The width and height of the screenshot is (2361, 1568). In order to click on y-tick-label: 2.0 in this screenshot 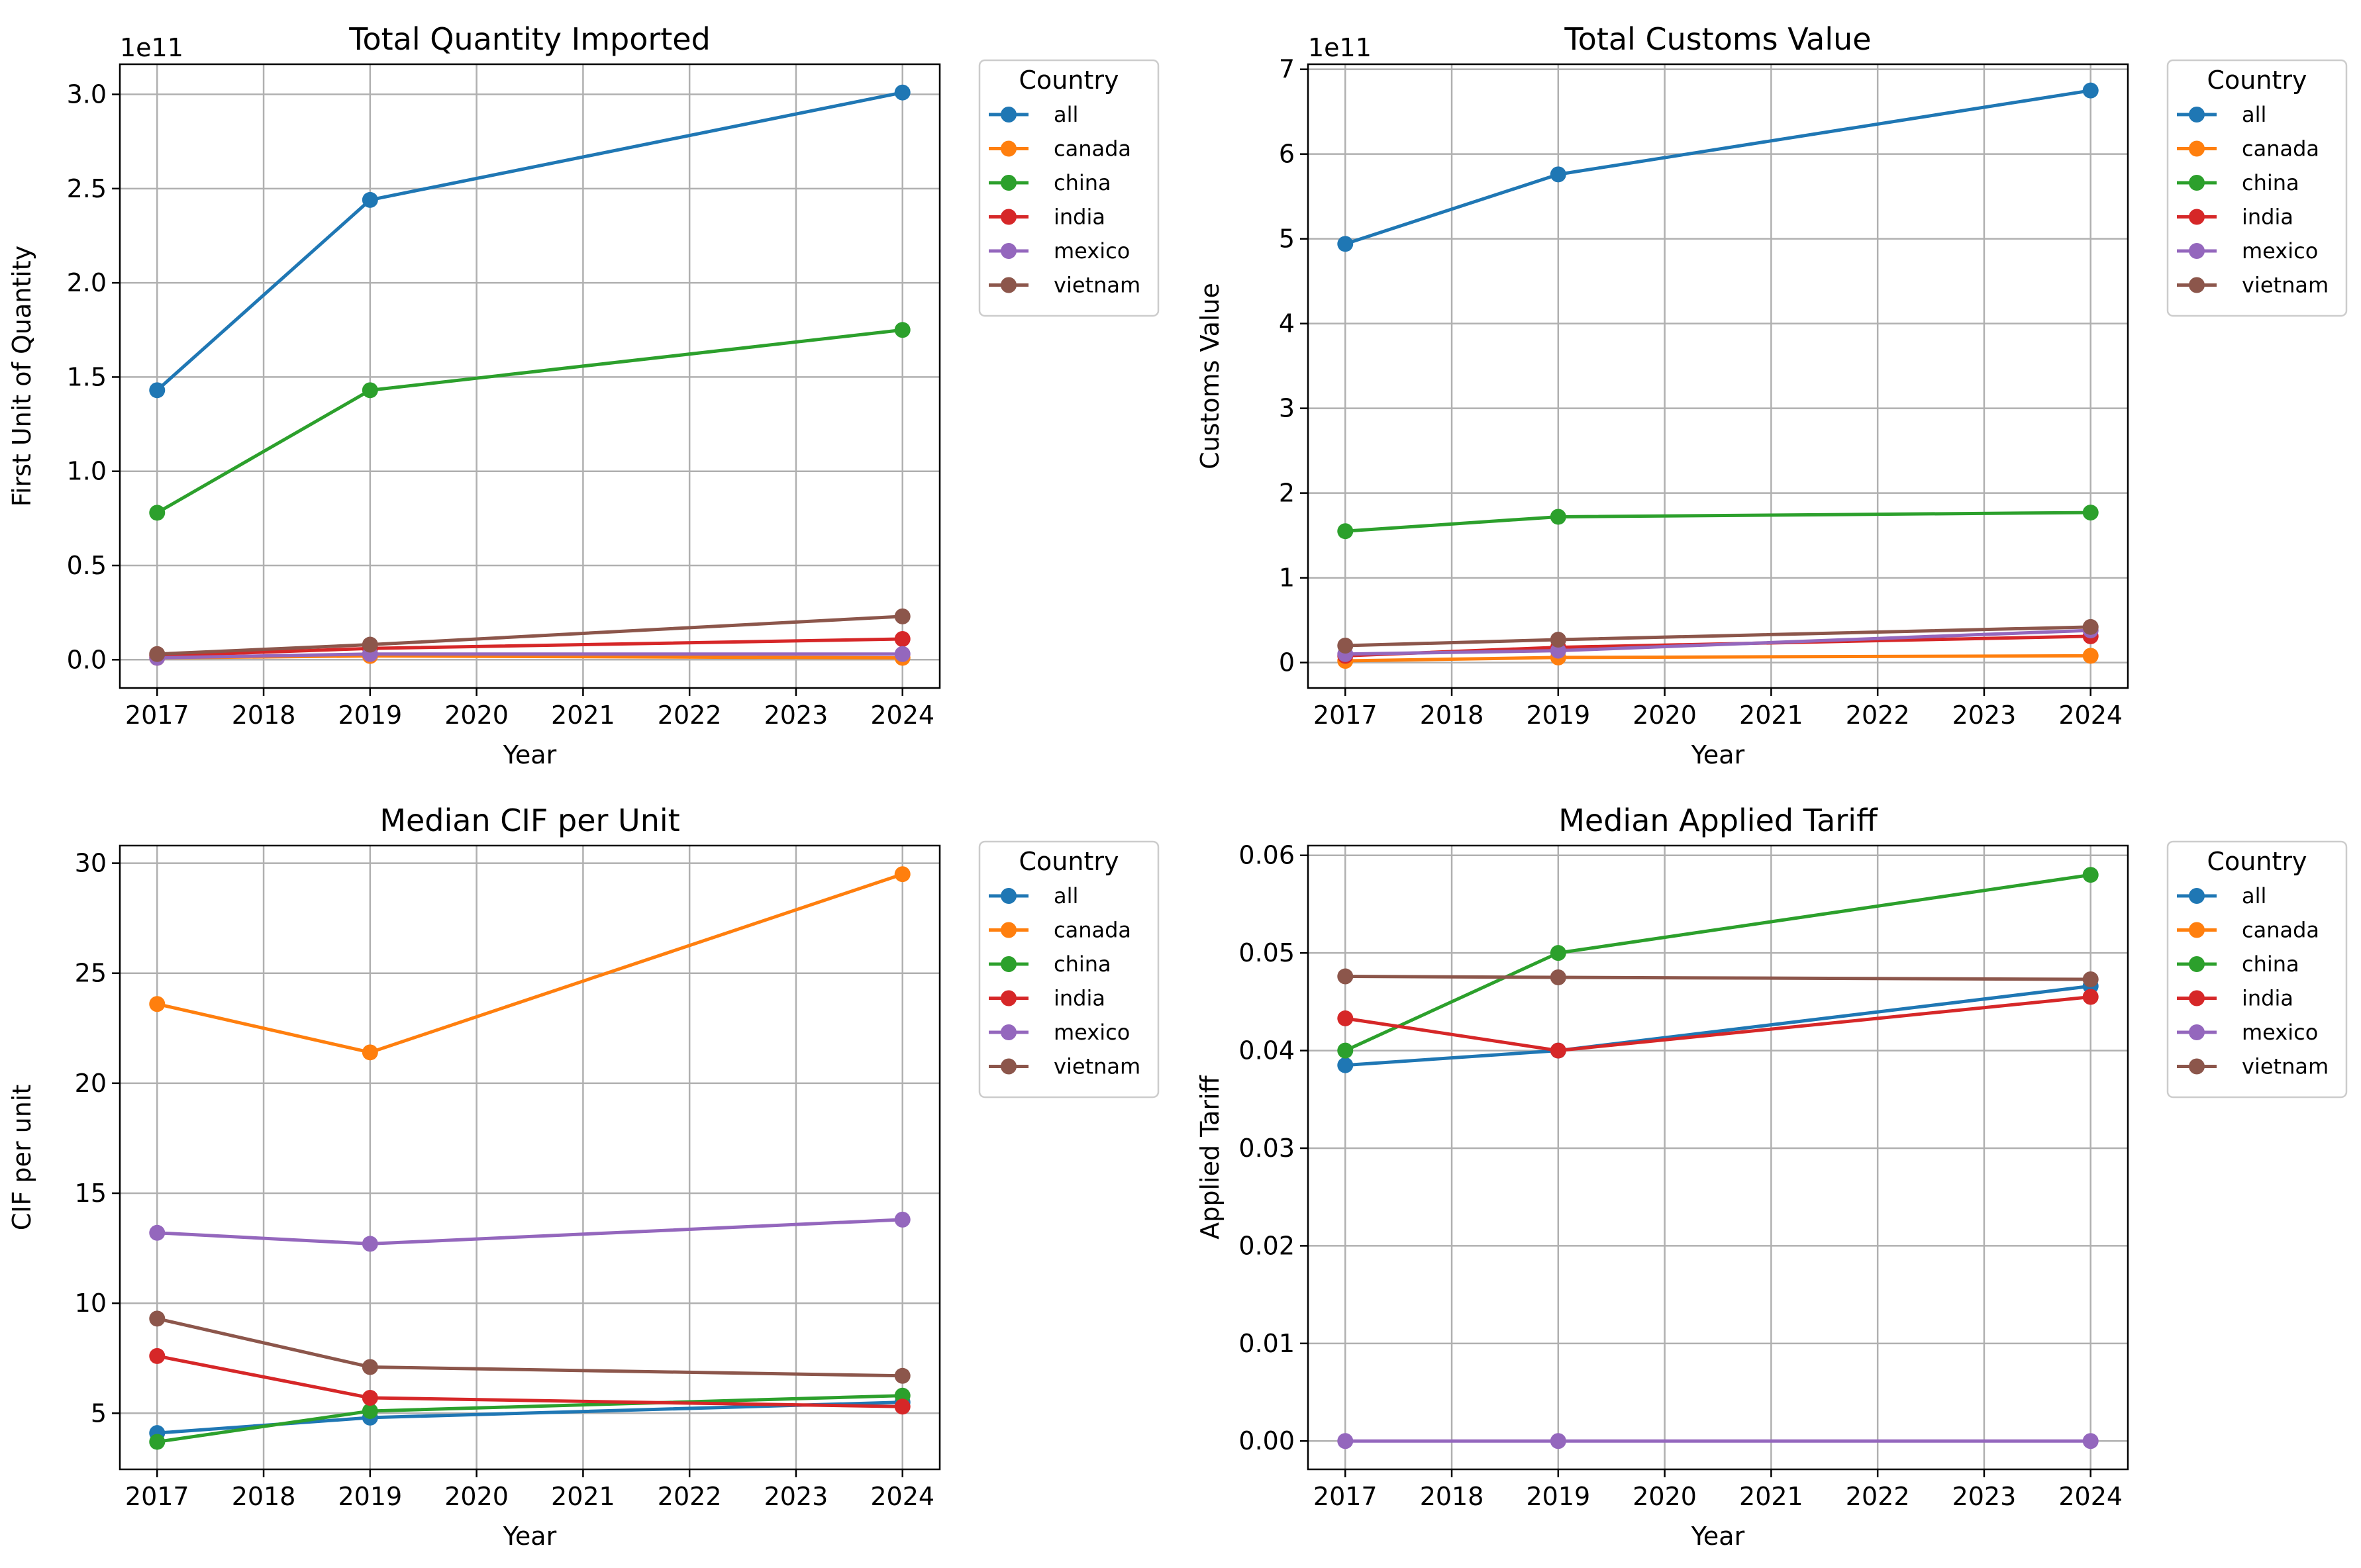, I will do `click(87, 282)`.